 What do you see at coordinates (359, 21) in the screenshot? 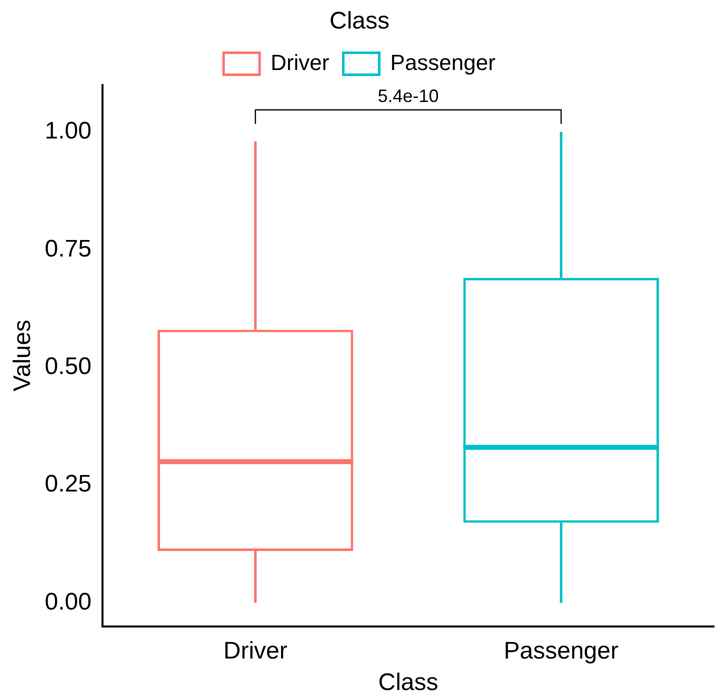
I see `legend-title: Class` at bounding box center [359, 21].